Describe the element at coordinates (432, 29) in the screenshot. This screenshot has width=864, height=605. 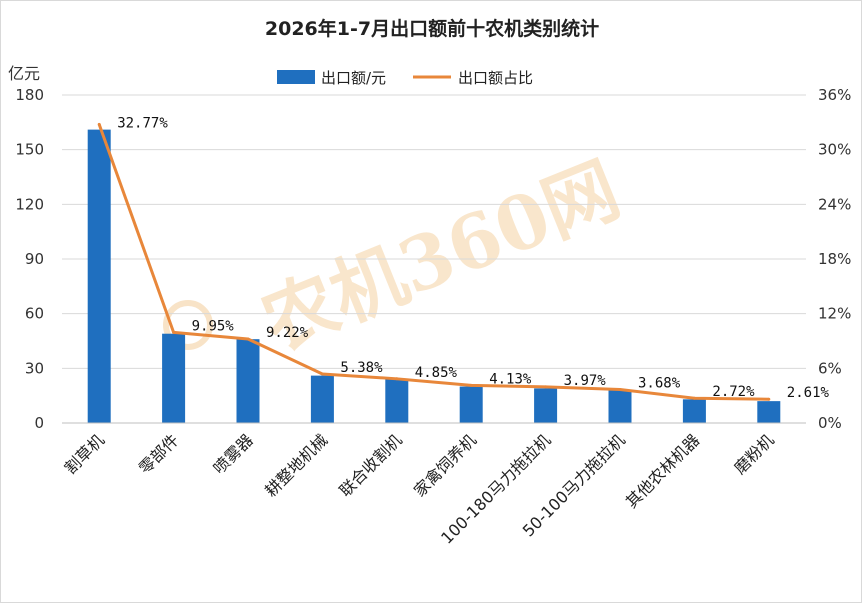
I see `chart-title: 2026年1-7月出口额前十农机类别统计` at that location.